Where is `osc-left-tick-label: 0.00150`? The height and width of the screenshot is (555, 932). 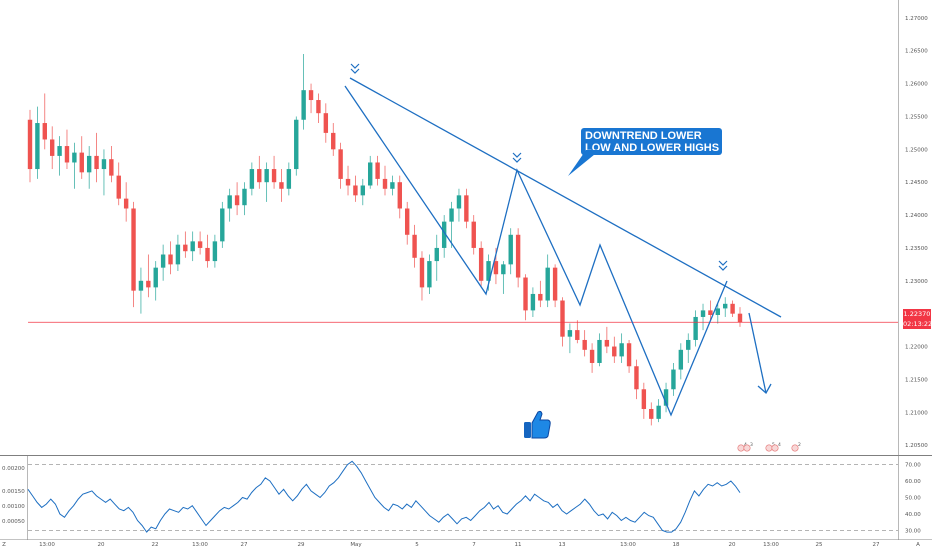
osc-left-tick-label: 0.00150 is located at coordinates (13, 492).